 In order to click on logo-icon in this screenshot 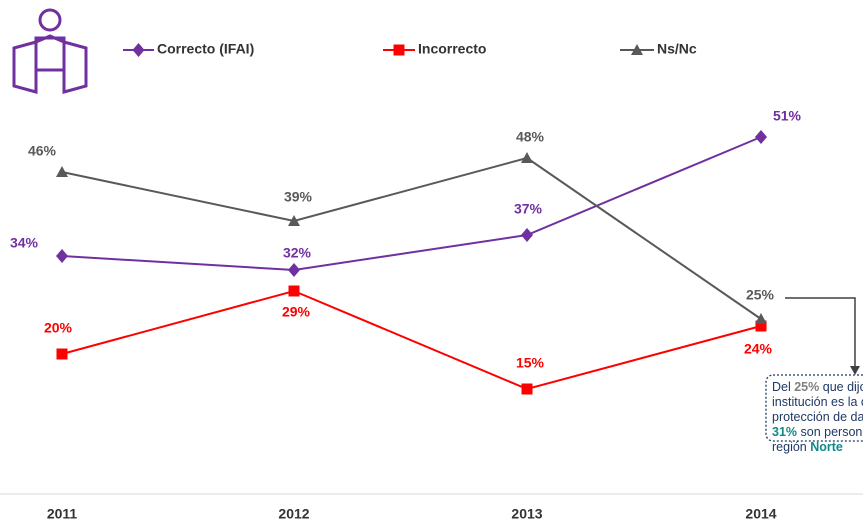, I will do `click(50, 51)`.